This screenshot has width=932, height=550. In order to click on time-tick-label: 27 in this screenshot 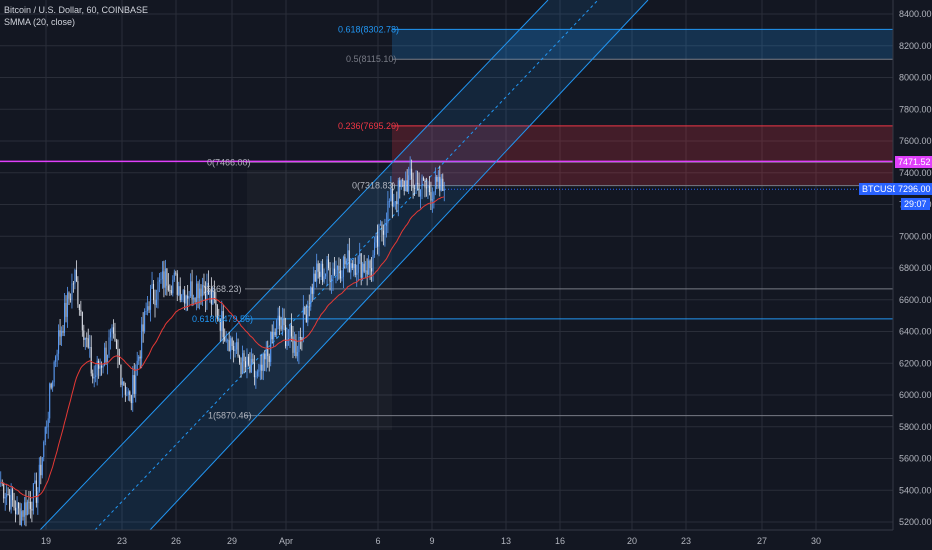, I will do `click(762, 541)`.